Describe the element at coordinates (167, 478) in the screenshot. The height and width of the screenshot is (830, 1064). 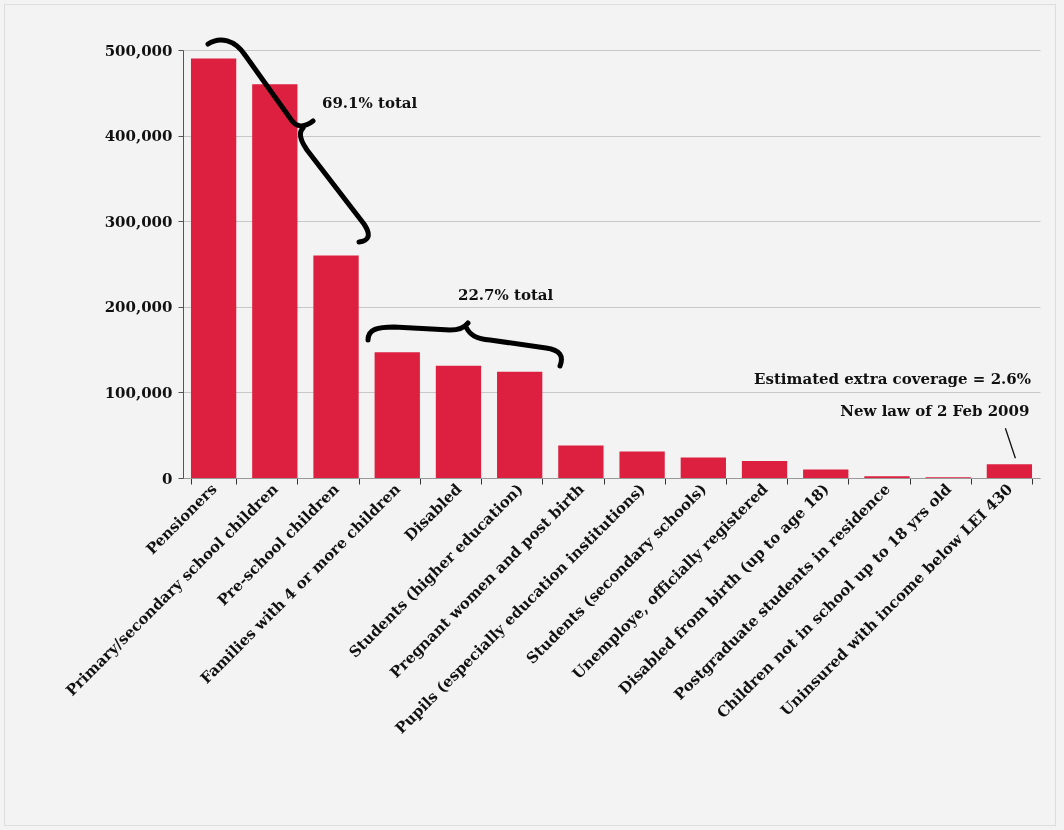
I see `y-tick-label: 0` at that location.